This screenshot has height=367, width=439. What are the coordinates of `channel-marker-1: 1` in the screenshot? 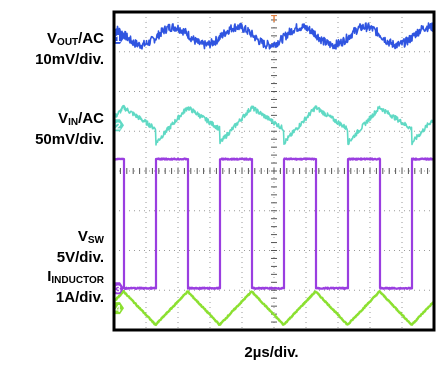 It's located at (119, 38).